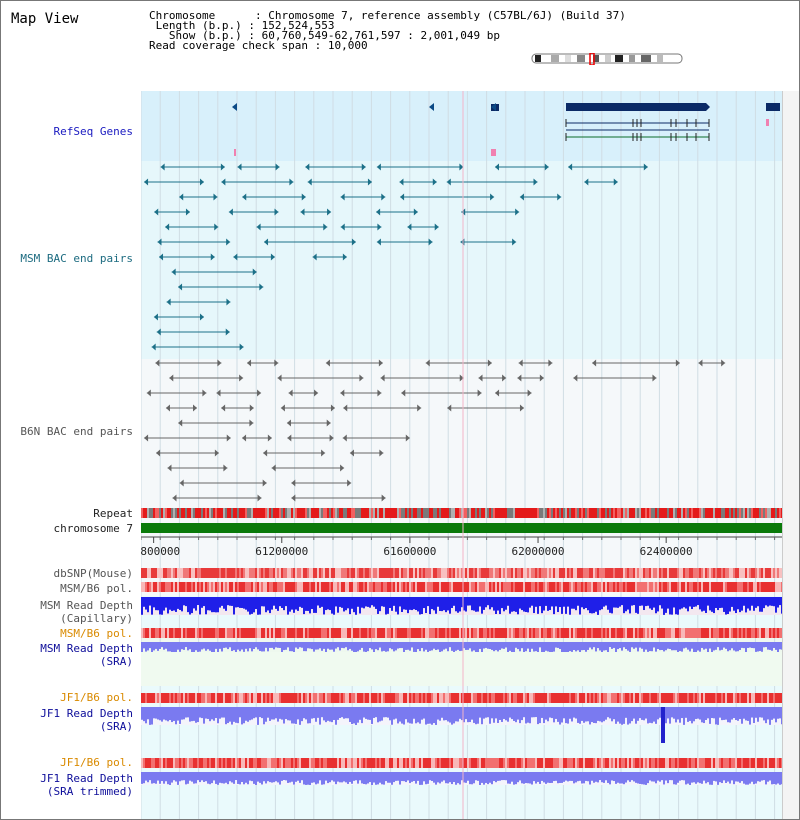  I want to click on chromosome-ideogram, so click(608, 59).